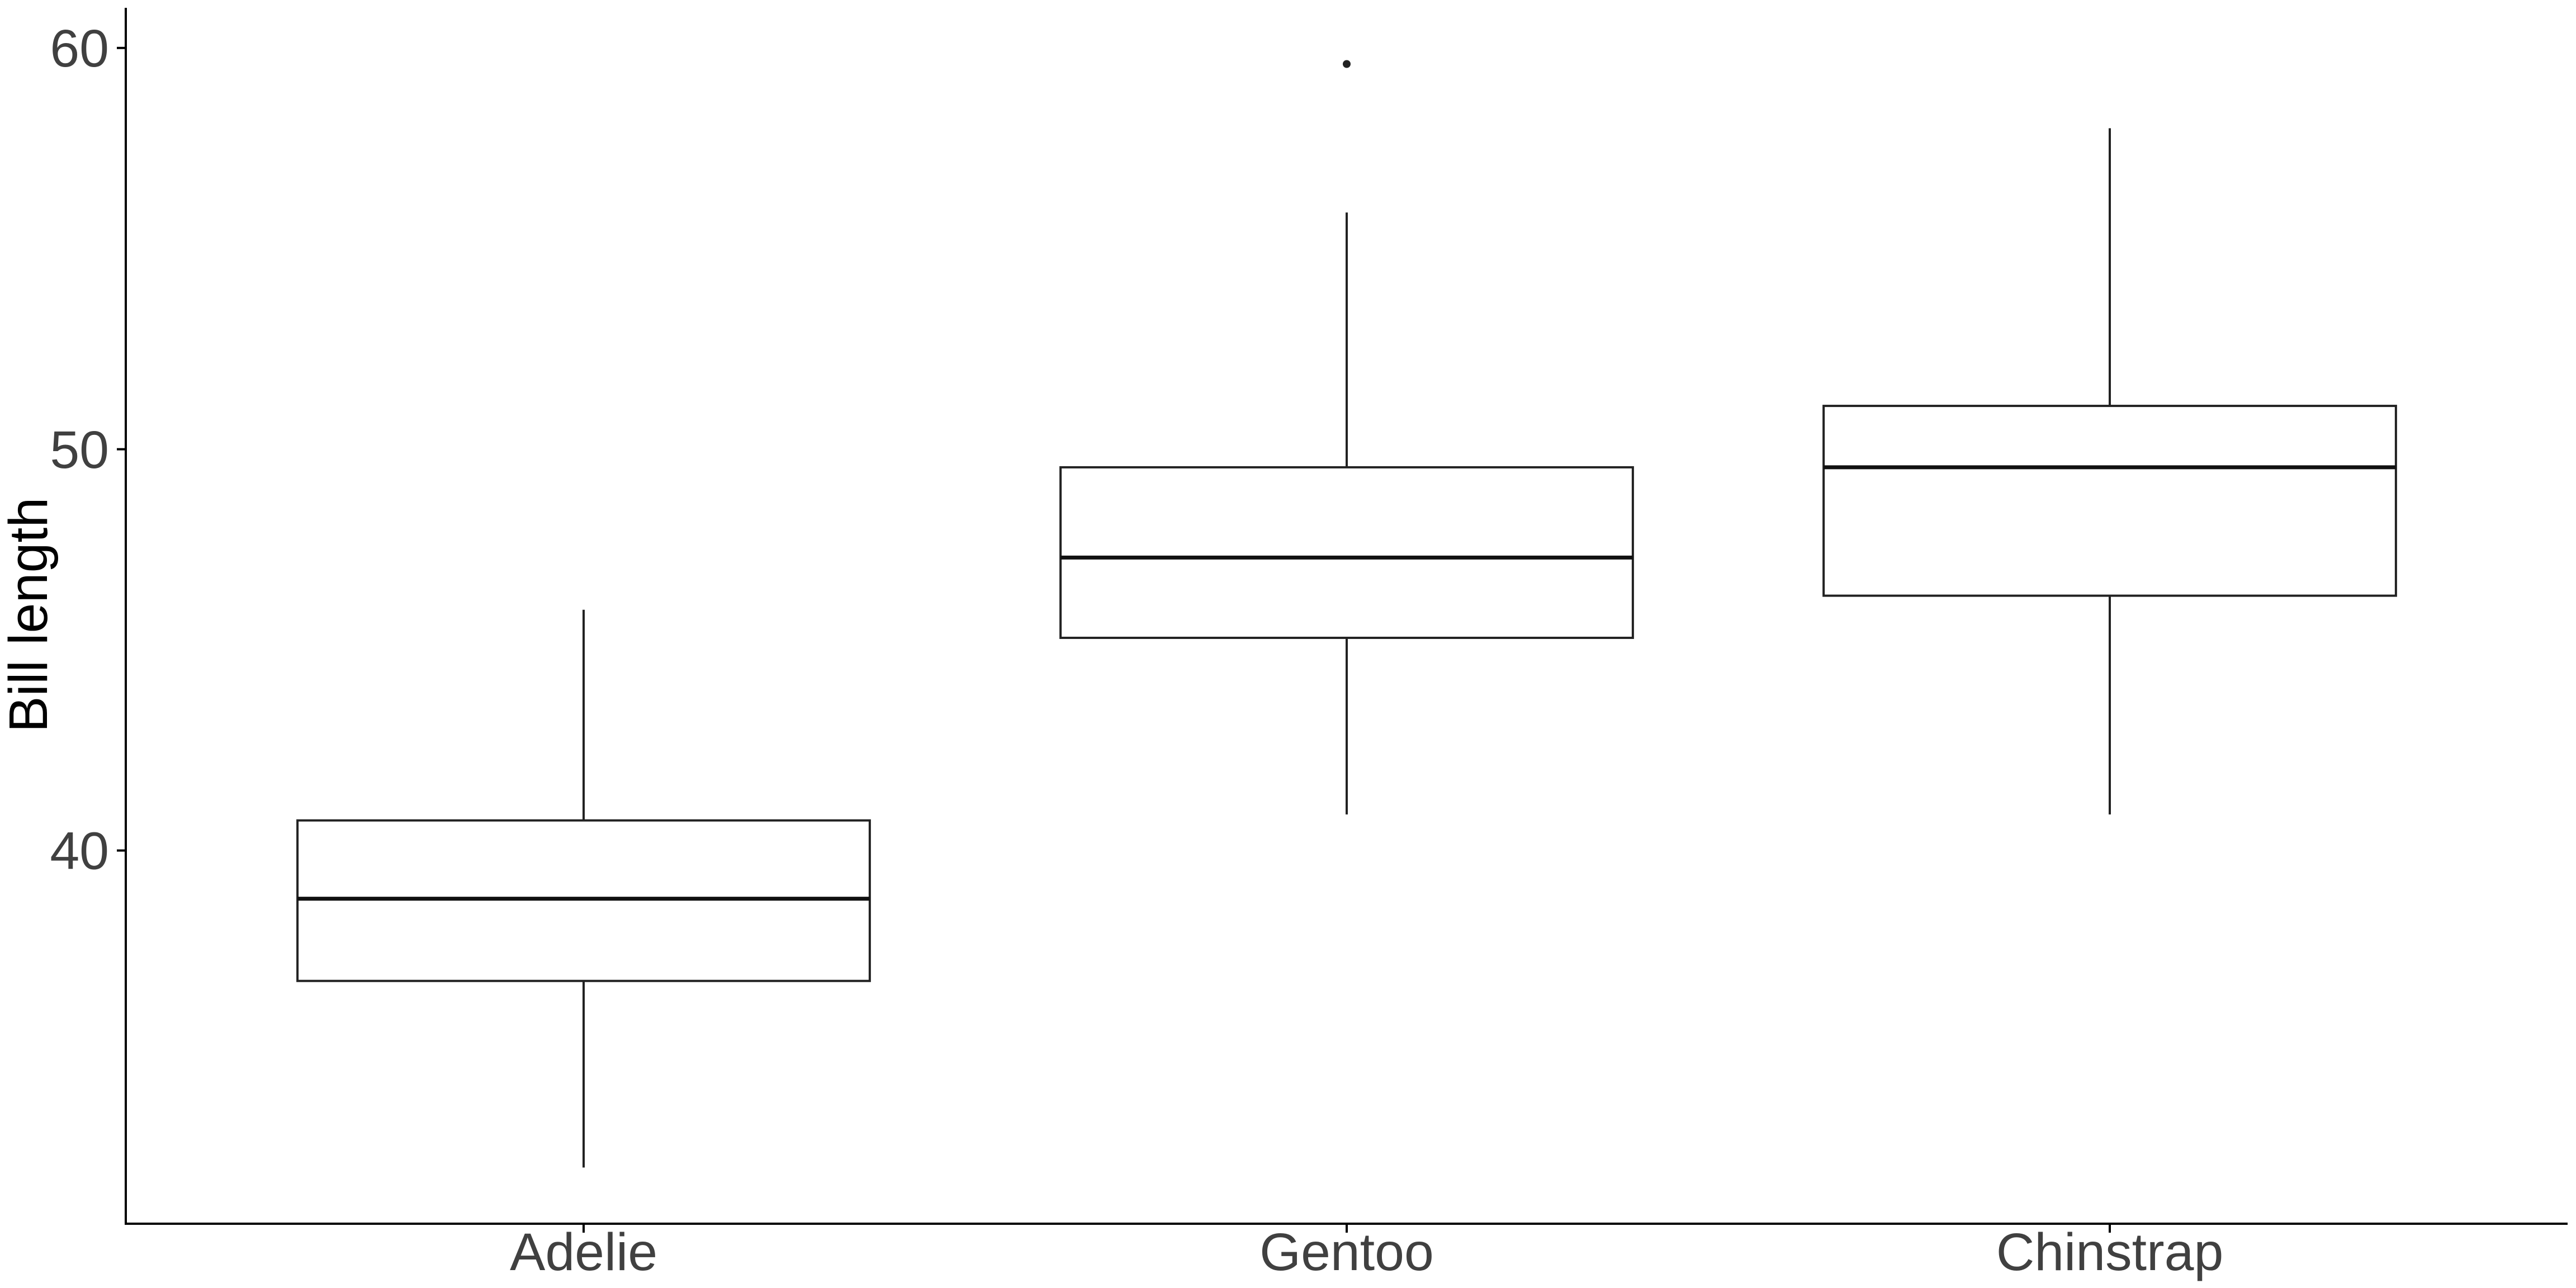  What do you see at coordinates (584, 900) in the screenshot?
I see `box-adelie` at bounding box center [584, 900].